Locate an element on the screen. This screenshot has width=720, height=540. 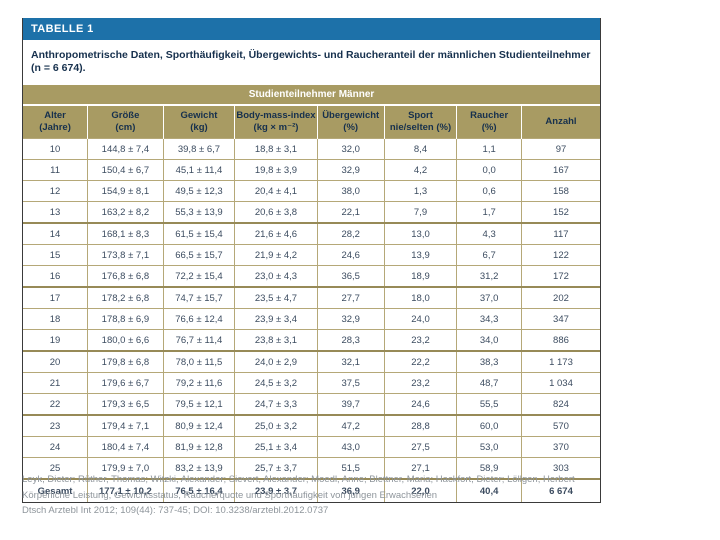
column-header: Alter (Jahre) is located at coordinates (55, 122).